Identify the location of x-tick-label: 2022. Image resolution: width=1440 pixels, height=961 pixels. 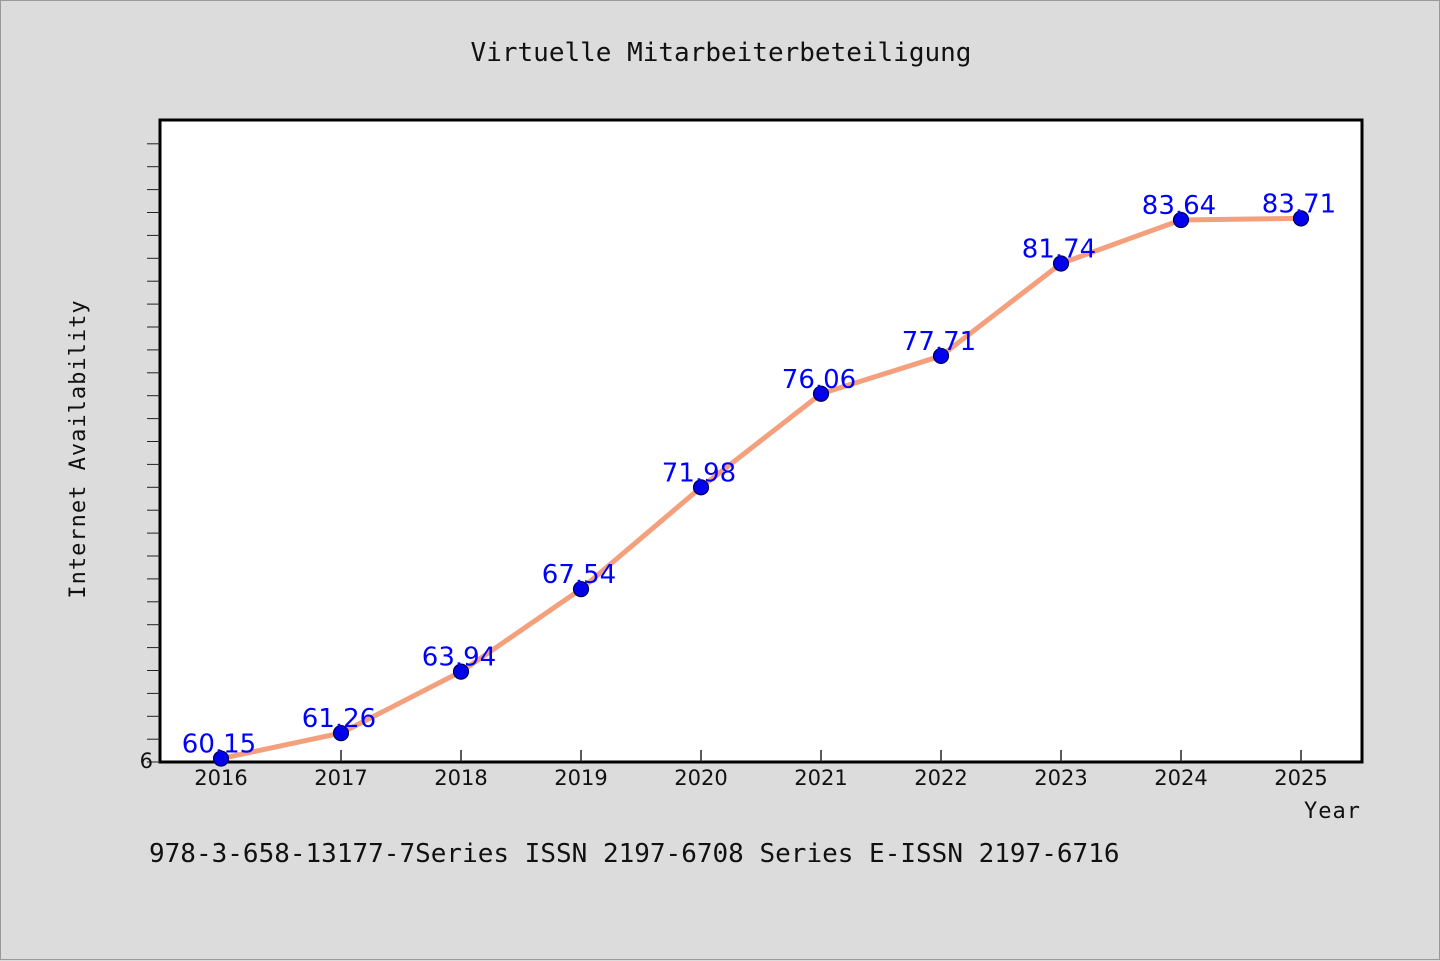
(940, 778).